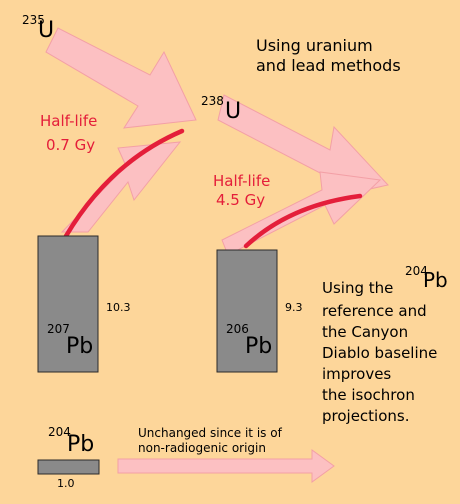 The height and width of the screenshot is (504, 460). I want to click on pb206-bar, so click(247, 311).